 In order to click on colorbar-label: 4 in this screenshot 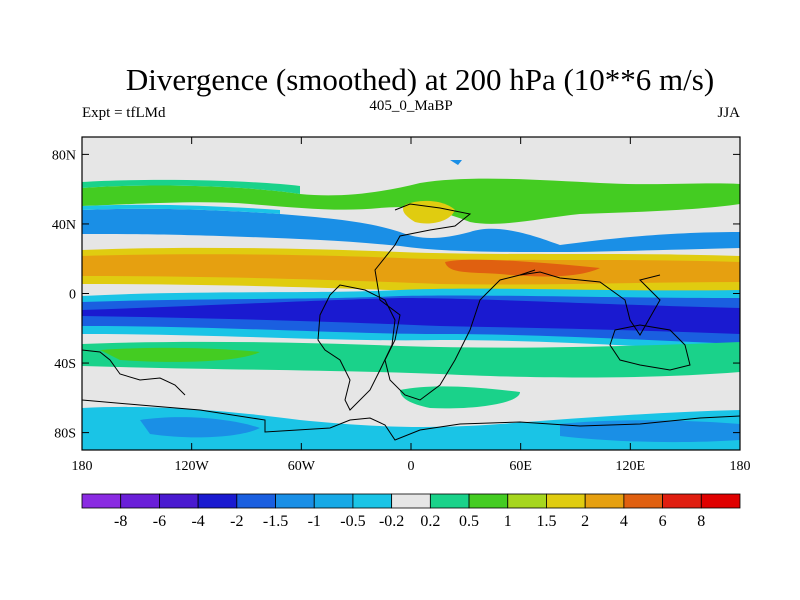, I will do `click(624, 521)`.